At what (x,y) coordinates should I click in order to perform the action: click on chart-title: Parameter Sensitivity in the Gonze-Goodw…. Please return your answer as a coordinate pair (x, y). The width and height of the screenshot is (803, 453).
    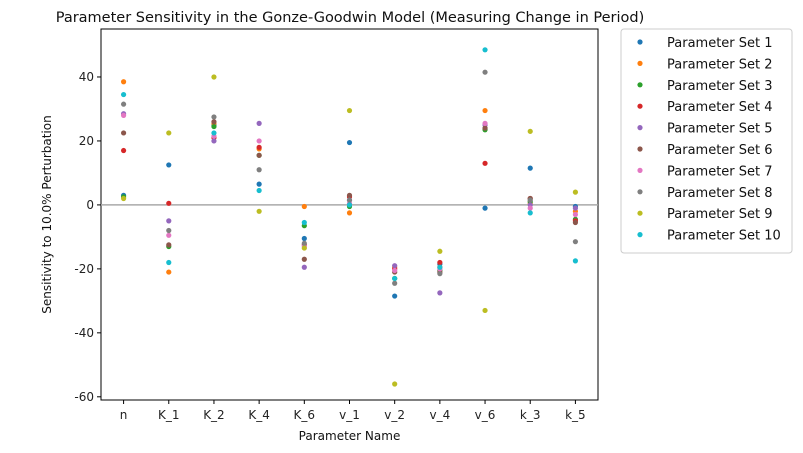
    Looking at the image, I should click on (350, 18).